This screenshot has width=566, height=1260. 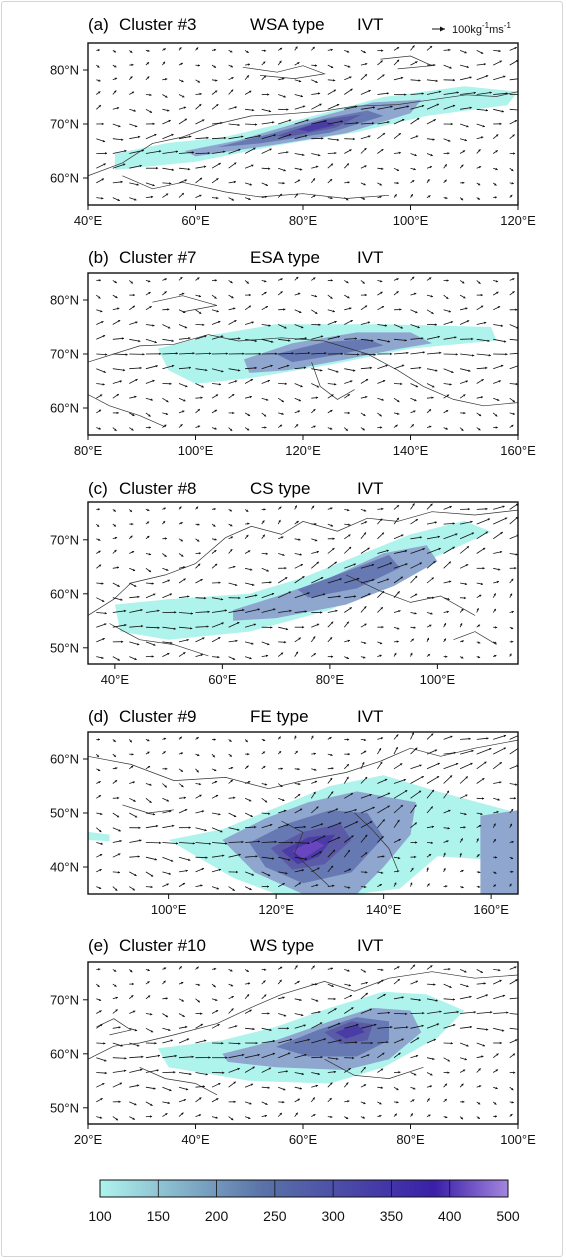 I want to click on y-tick-label: 60°N, so click(x=64, y=1053).